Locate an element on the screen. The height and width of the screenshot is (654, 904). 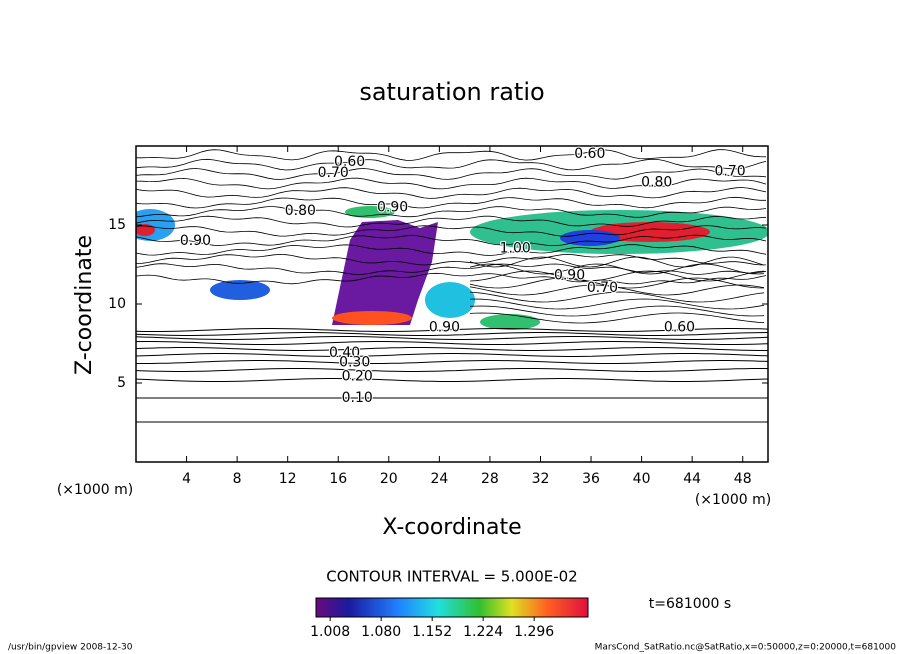
x-tick-label: 44 is located at coordinates (692, 479).